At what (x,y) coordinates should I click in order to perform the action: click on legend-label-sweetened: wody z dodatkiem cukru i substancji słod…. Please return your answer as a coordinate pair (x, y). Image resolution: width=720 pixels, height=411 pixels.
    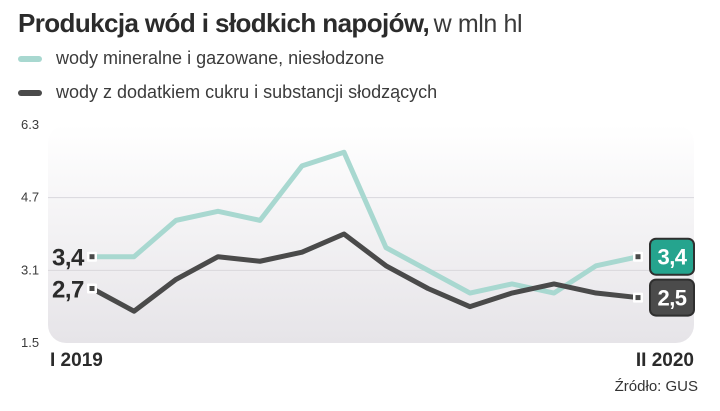
    Looking at the image, I should click on (247, 92).